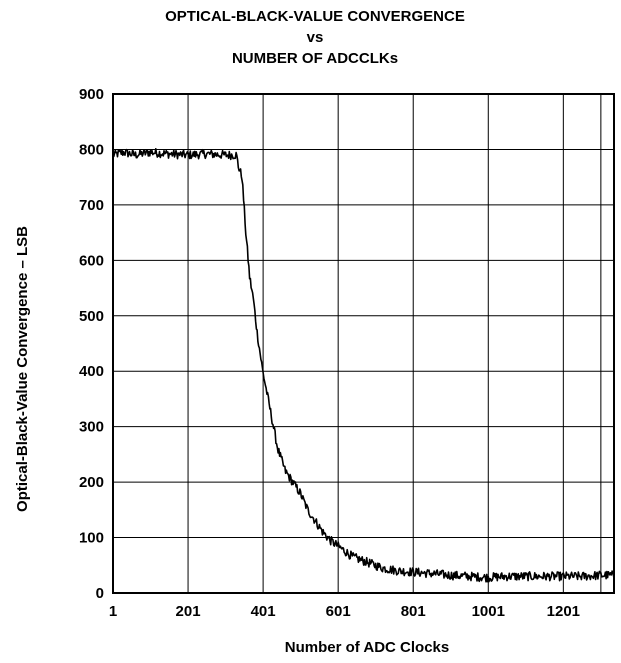 The image size is (621, 663). Describe the element at coordinates (91, 371) in the screenshot. I see `y-tick-label: 400` at that location.